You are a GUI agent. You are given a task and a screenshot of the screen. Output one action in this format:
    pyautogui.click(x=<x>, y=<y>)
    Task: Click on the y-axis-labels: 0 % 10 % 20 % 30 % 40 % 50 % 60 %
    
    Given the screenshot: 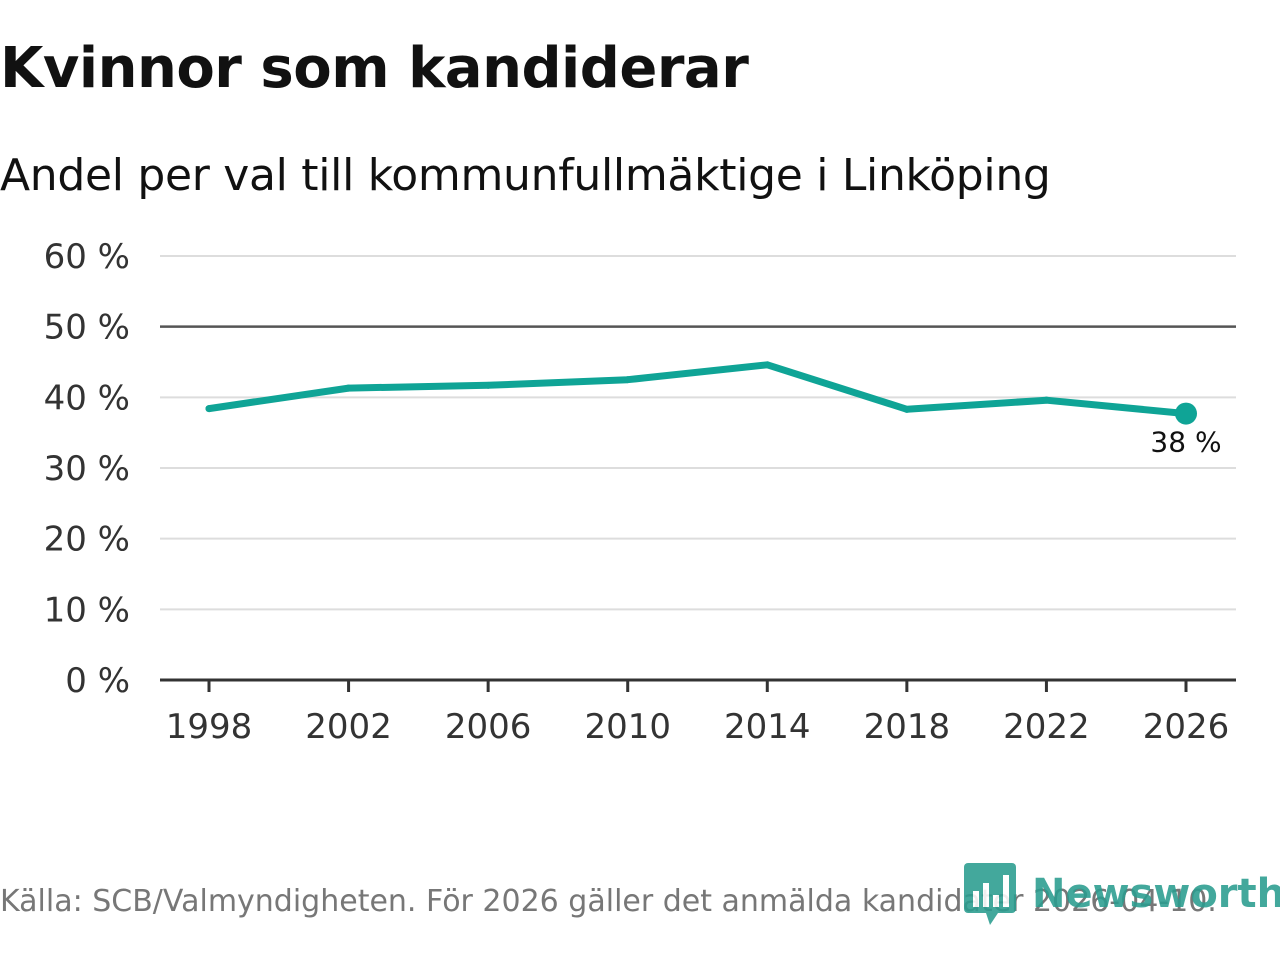 What is the action you would take?
    pyautogui.click(x=87, y=469)
    